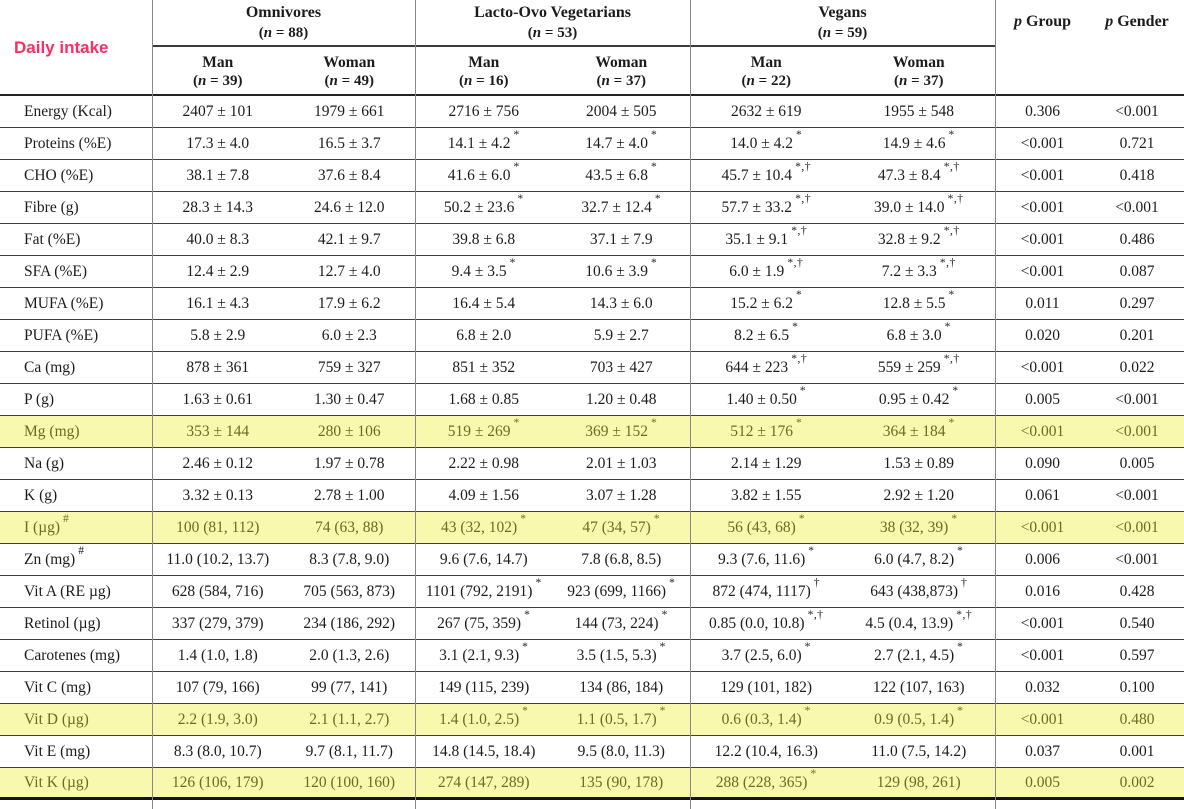  I want to click on p-gender-value: 0.087, so click(1137, 271).